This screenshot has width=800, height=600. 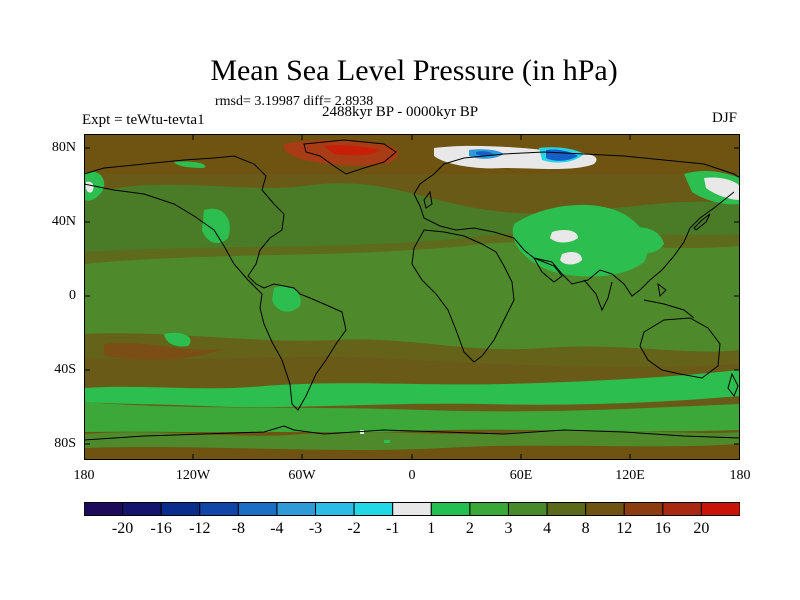 I want to click on lon-label-60w: 60W, so click(x=302, y=475).